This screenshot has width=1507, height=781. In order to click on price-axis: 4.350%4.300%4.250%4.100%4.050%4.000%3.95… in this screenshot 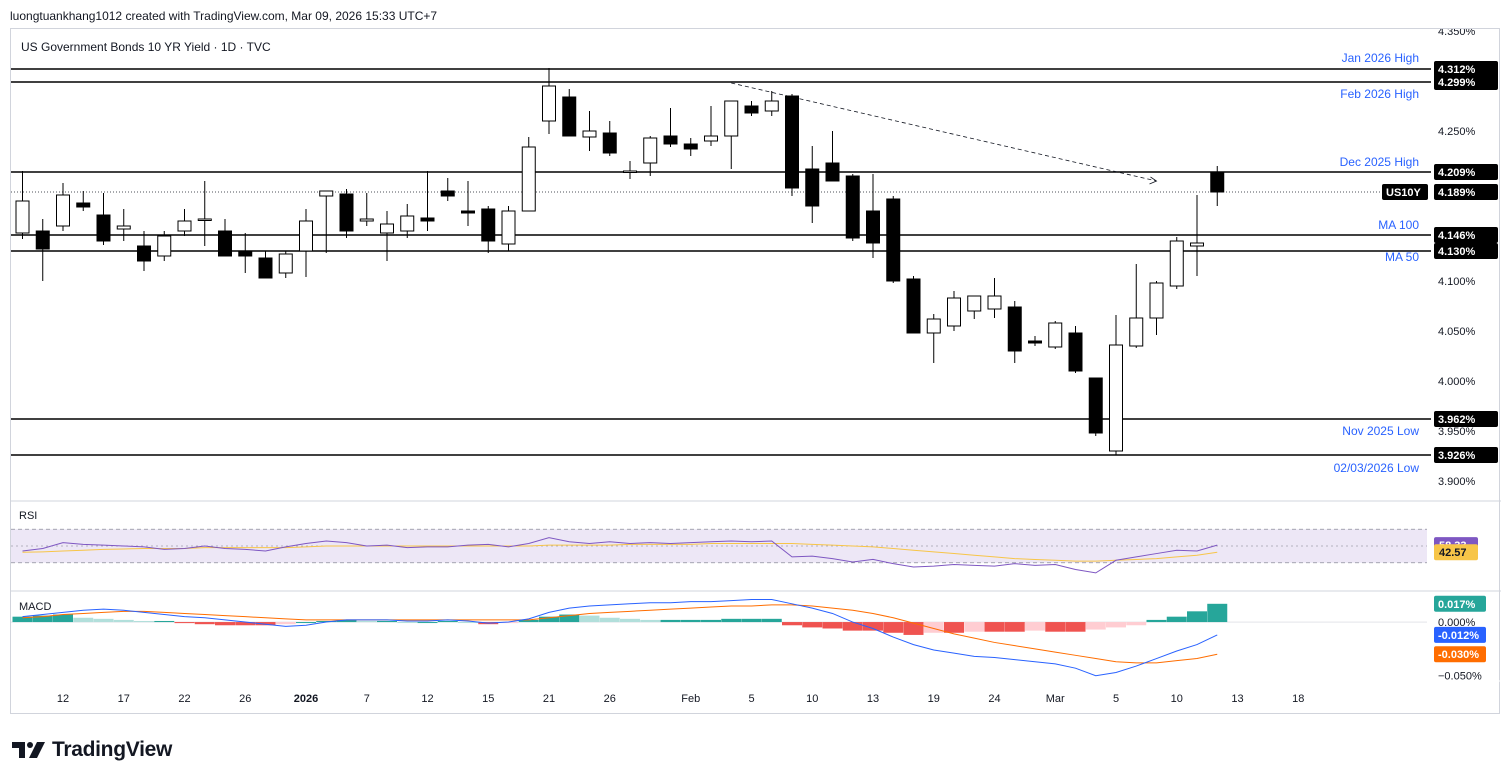, I will do `click(1440, 258)`.